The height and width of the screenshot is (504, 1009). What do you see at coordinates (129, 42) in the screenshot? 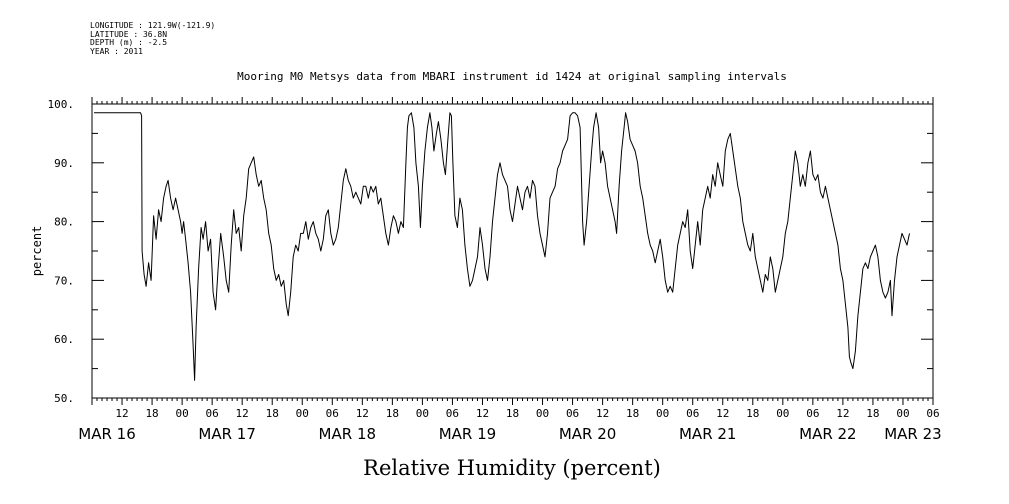
I see `depth-text: DEPTH (m) : -2.5` at bounding box center [129, 42].